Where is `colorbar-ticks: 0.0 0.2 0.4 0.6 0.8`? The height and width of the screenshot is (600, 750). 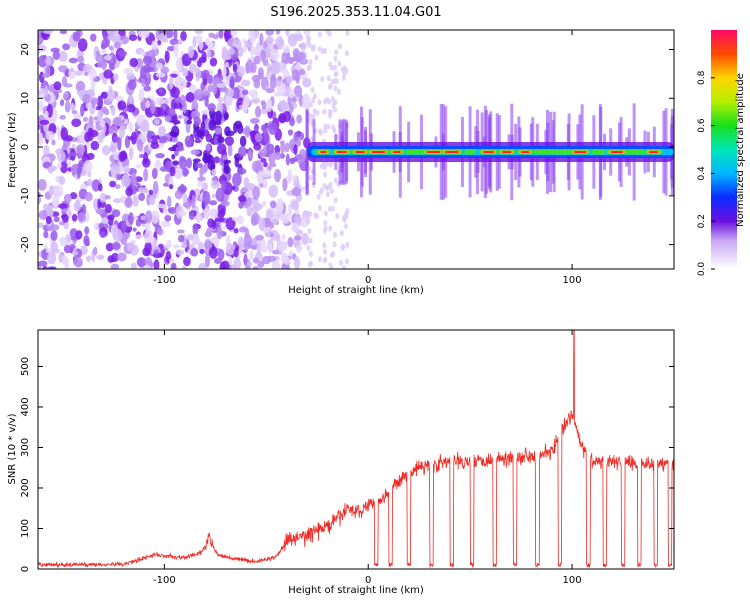
colorbar-ticks: 0.0 0.2 0.4 0.6 0.8 is located at coordinates (706, 173).